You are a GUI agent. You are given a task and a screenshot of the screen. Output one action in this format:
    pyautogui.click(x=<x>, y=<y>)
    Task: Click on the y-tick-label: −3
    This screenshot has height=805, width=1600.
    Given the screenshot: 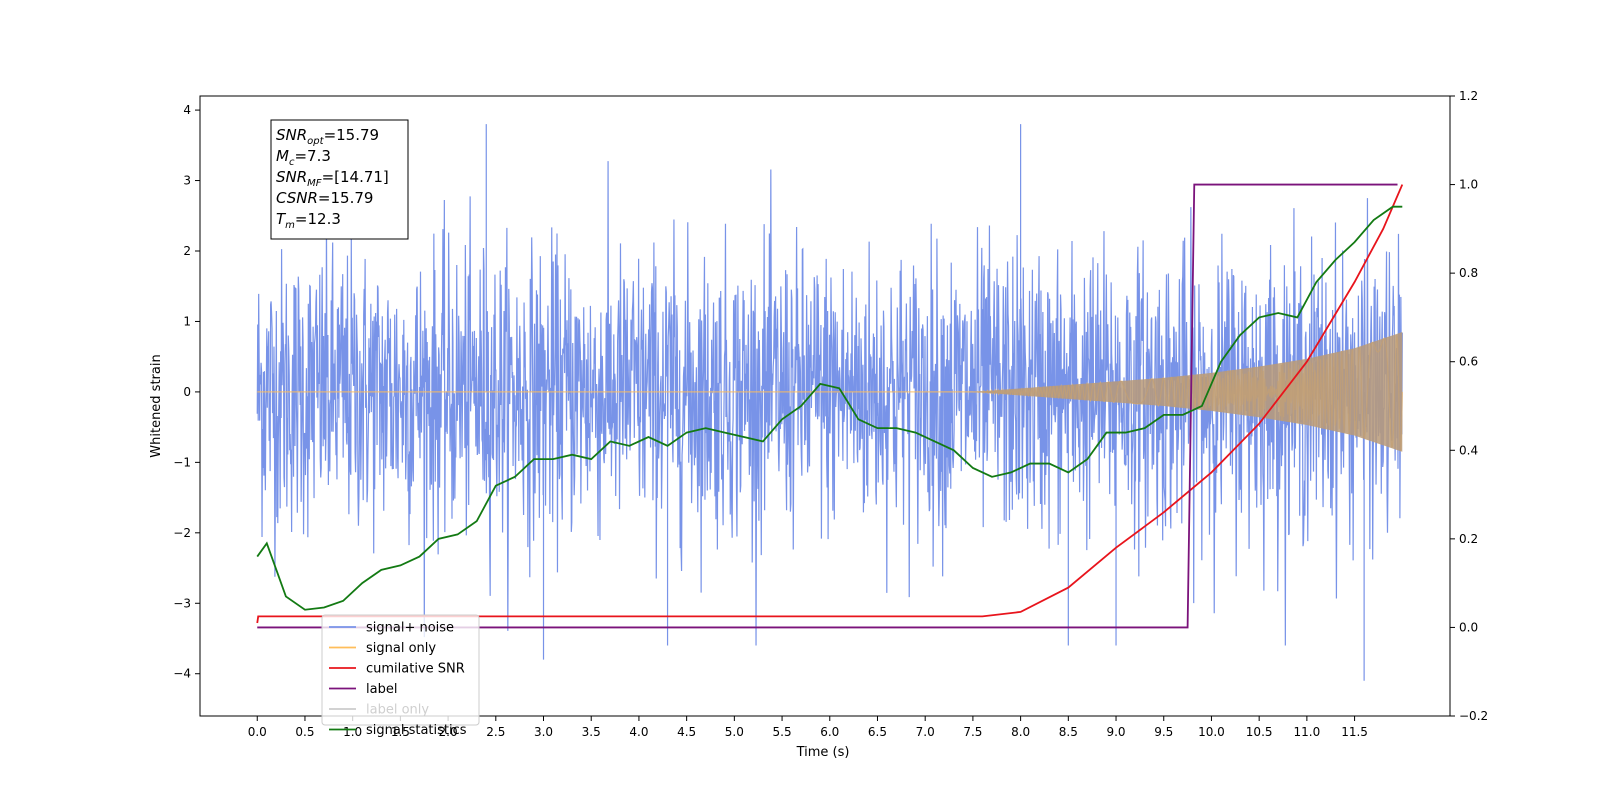 What is the action you would take?
    pyautogui.click(x=182, y=603)
    